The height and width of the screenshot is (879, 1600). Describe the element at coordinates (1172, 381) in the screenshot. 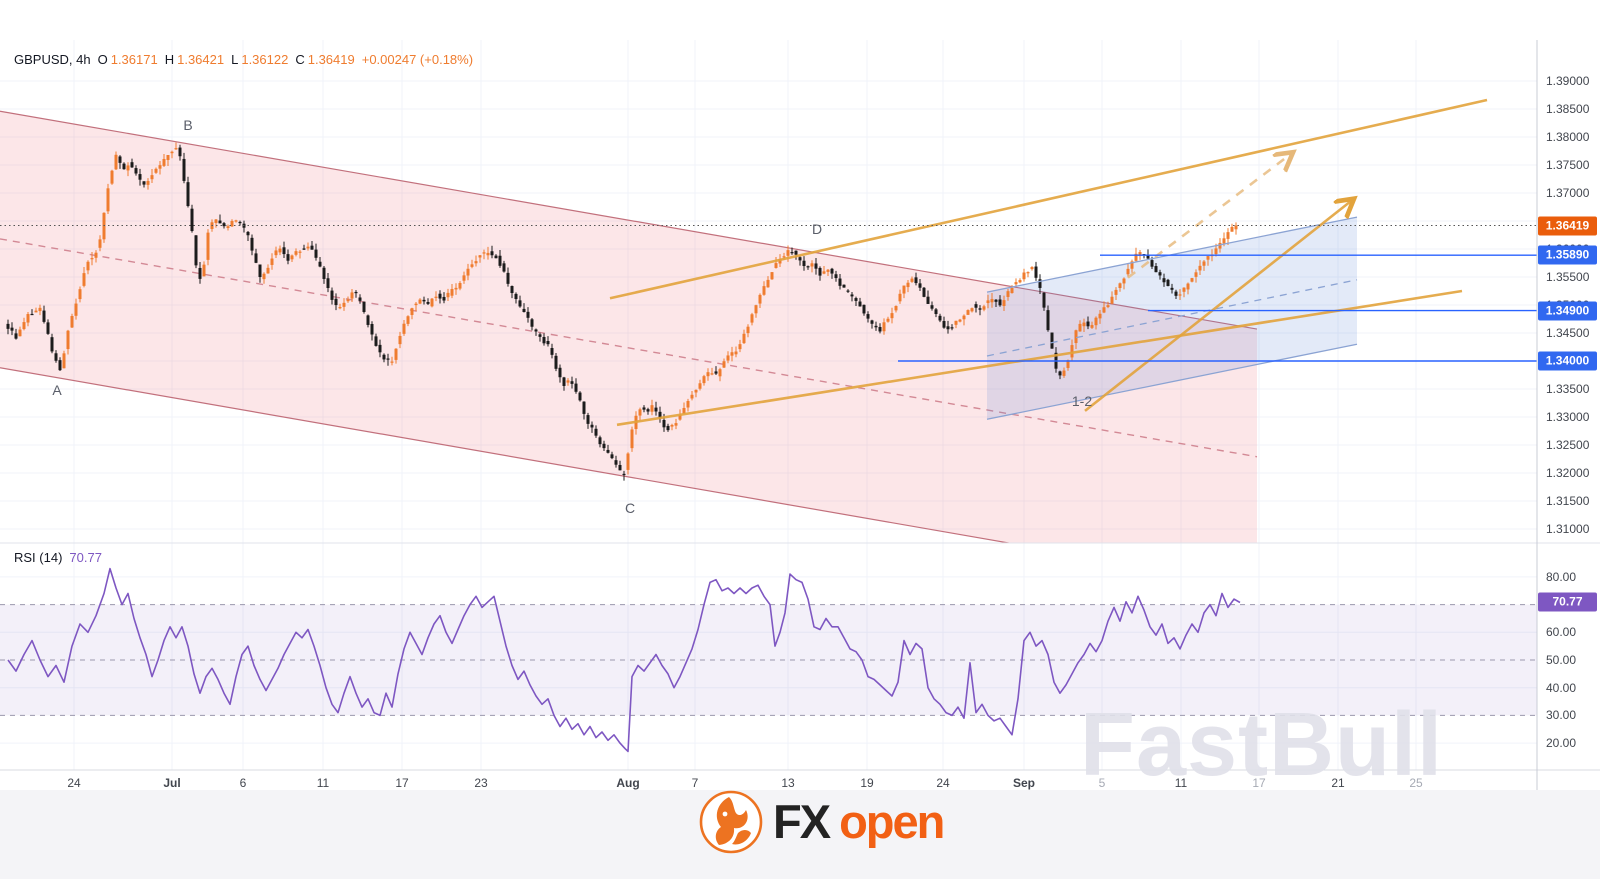

I see `ascending-channel-lower-line` at that location.